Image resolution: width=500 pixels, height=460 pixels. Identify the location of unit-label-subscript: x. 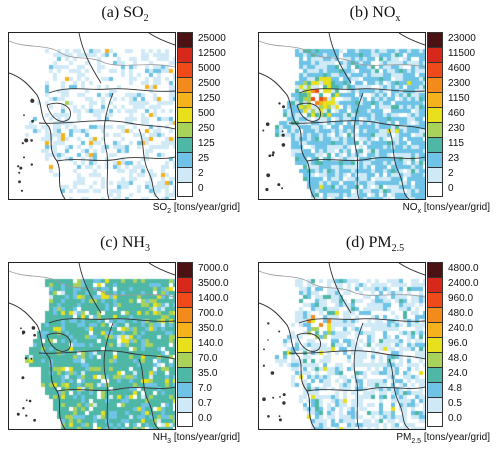
(419, 211).